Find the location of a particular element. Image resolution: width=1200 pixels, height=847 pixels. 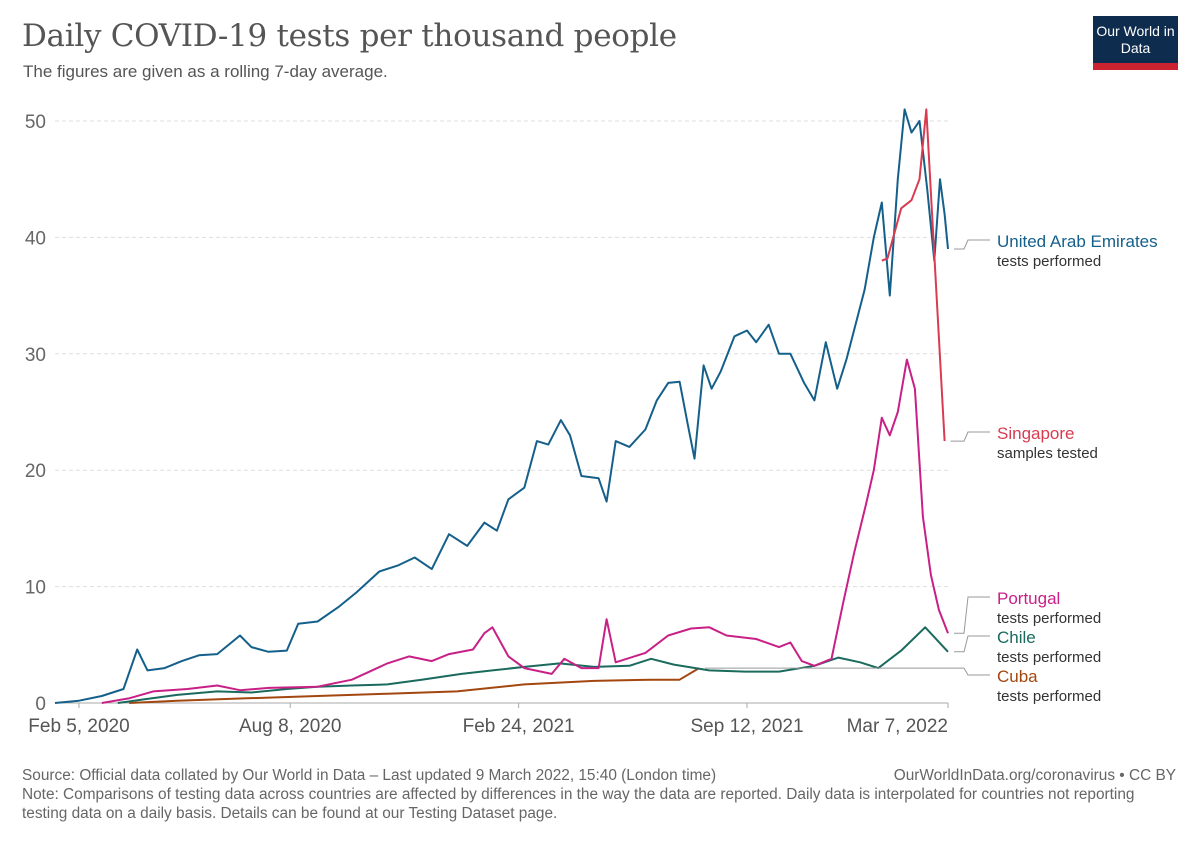

x-tick-label: Feb 24, 2021 is located at coordinates (519, 726).